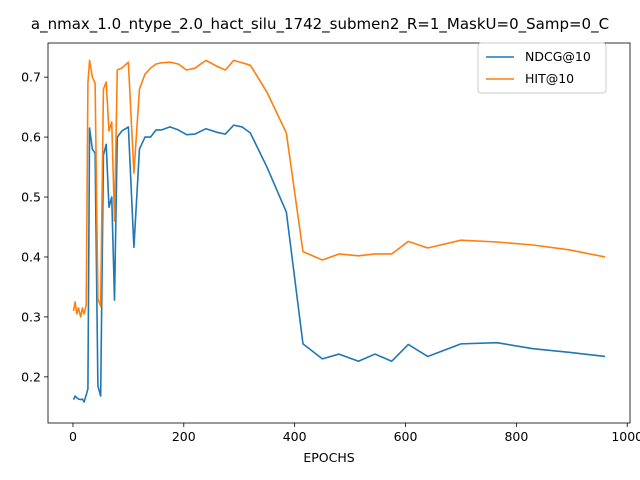 Image resolution: width=640 pixels, height=480 pixels. What do you see at coordinates (31, 376) in the screenshot?
I see `y-tick-label: 0.2` at bounding box center [31, 376].